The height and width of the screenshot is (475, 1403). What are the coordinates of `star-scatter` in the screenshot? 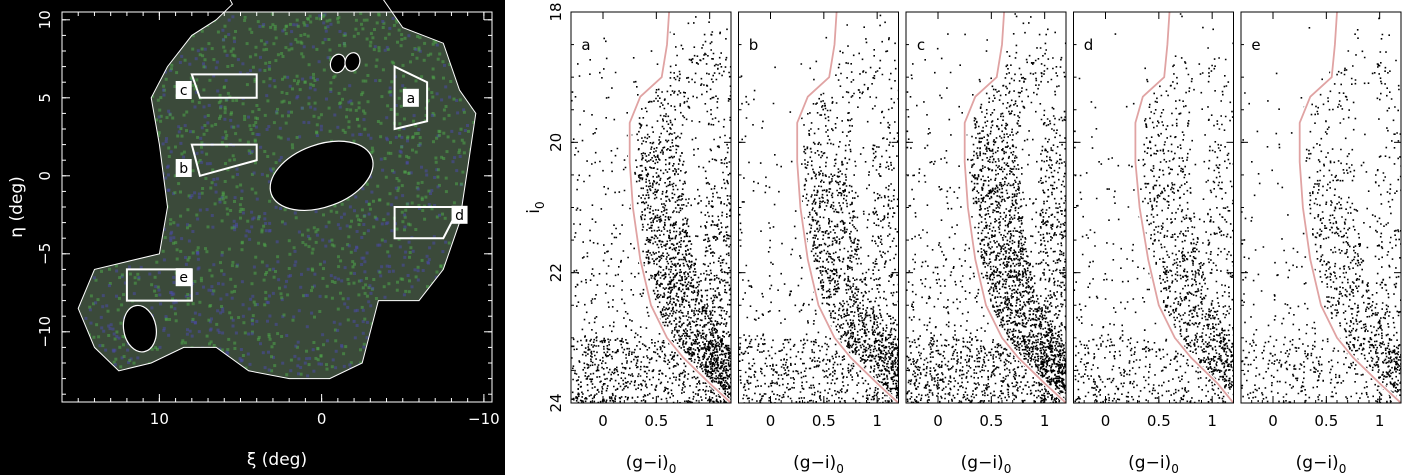 It's located at (1153, 207).